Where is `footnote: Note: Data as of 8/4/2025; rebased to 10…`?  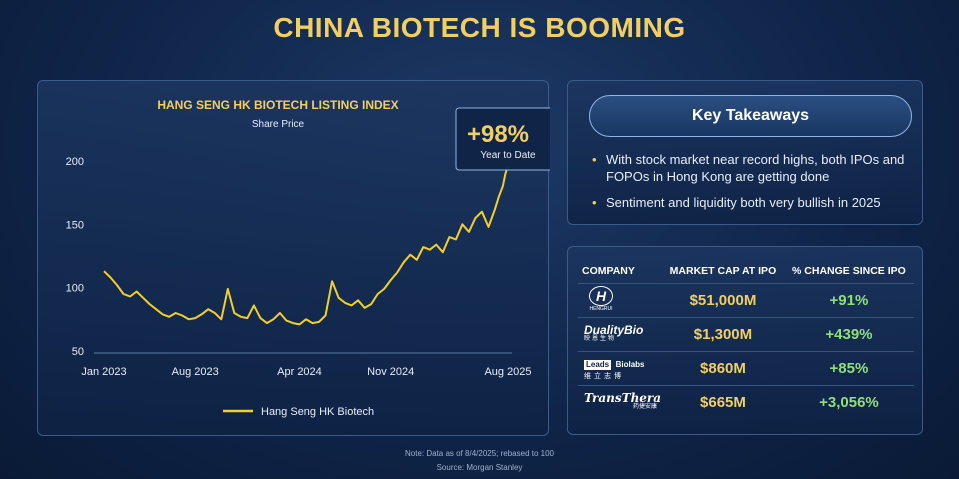 footnote: Note: Data as of 8/4/2025; rebased to 10… is located at coordinates (479, 453).